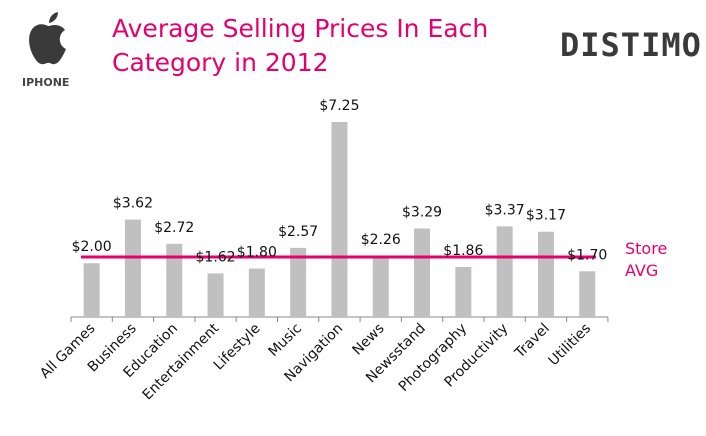  I want to click on data-label: $3.29, so click(422, 213).